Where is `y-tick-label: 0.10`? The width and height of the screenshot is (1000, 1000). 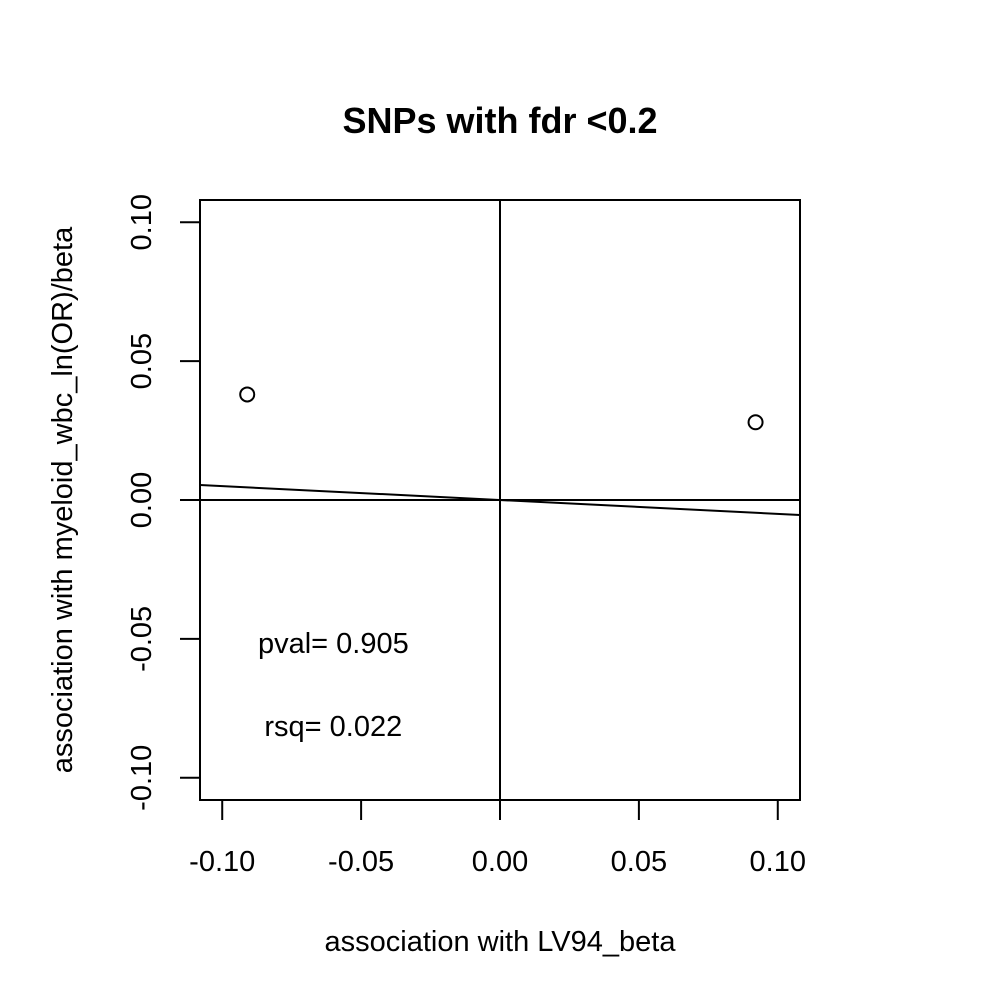
y-tick-label: 0.10 is located at coordinates (142, 222).